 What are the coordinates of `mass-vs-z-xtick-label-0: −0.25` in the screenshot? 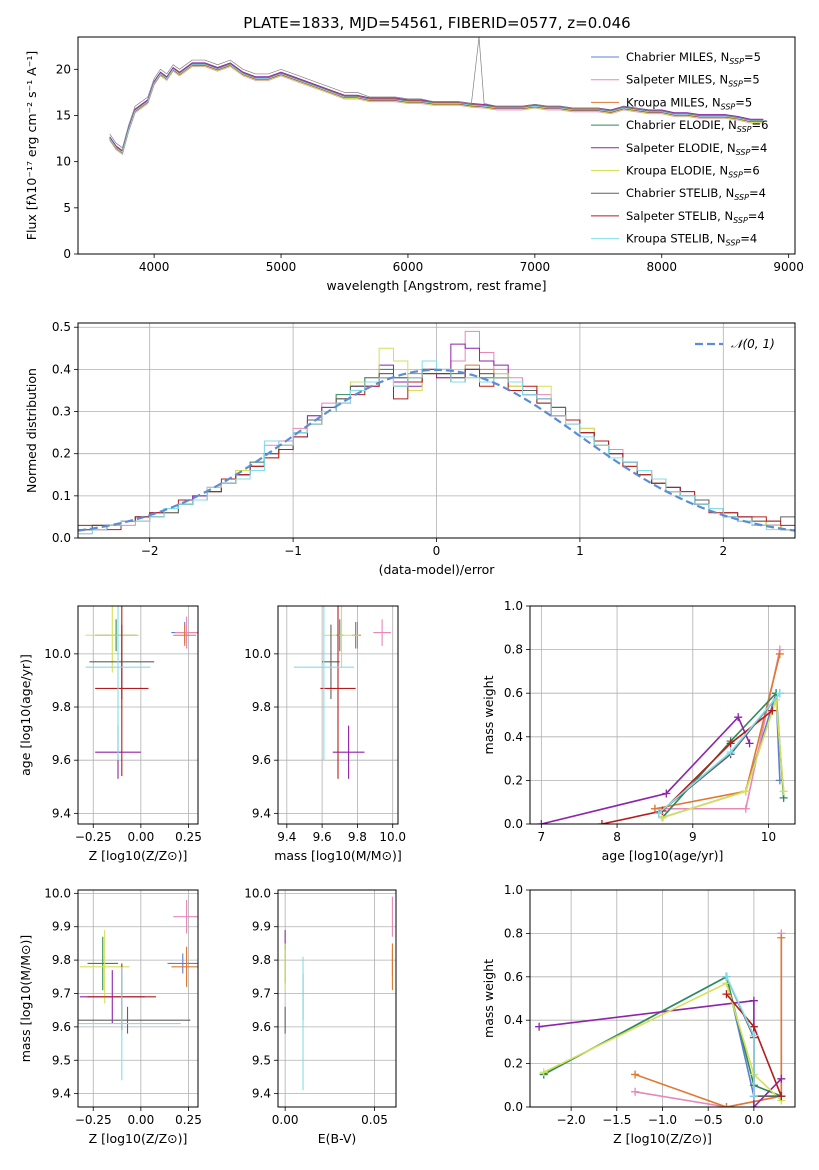 It's located at (93, 1120).